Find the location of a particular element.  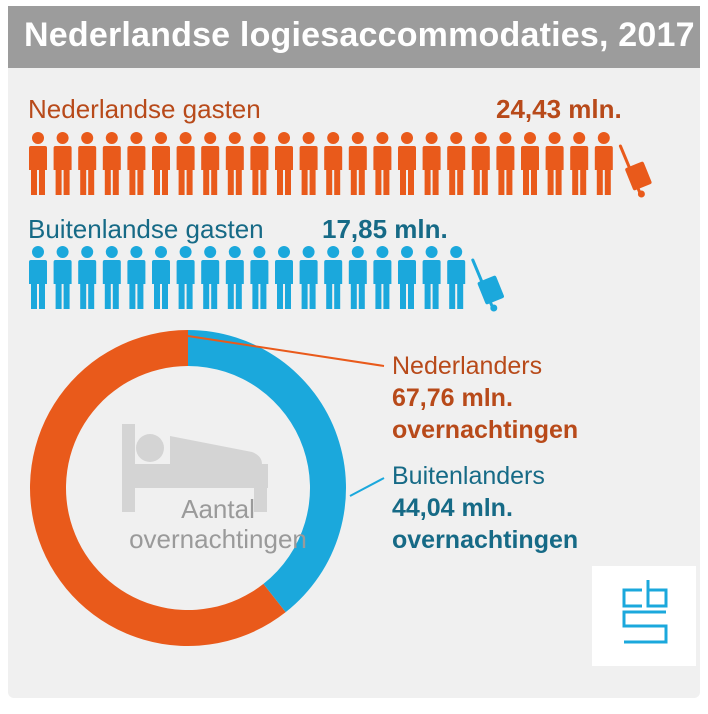

foreign-stays-unit: overnachtingen is located at coordinates (485, 540).